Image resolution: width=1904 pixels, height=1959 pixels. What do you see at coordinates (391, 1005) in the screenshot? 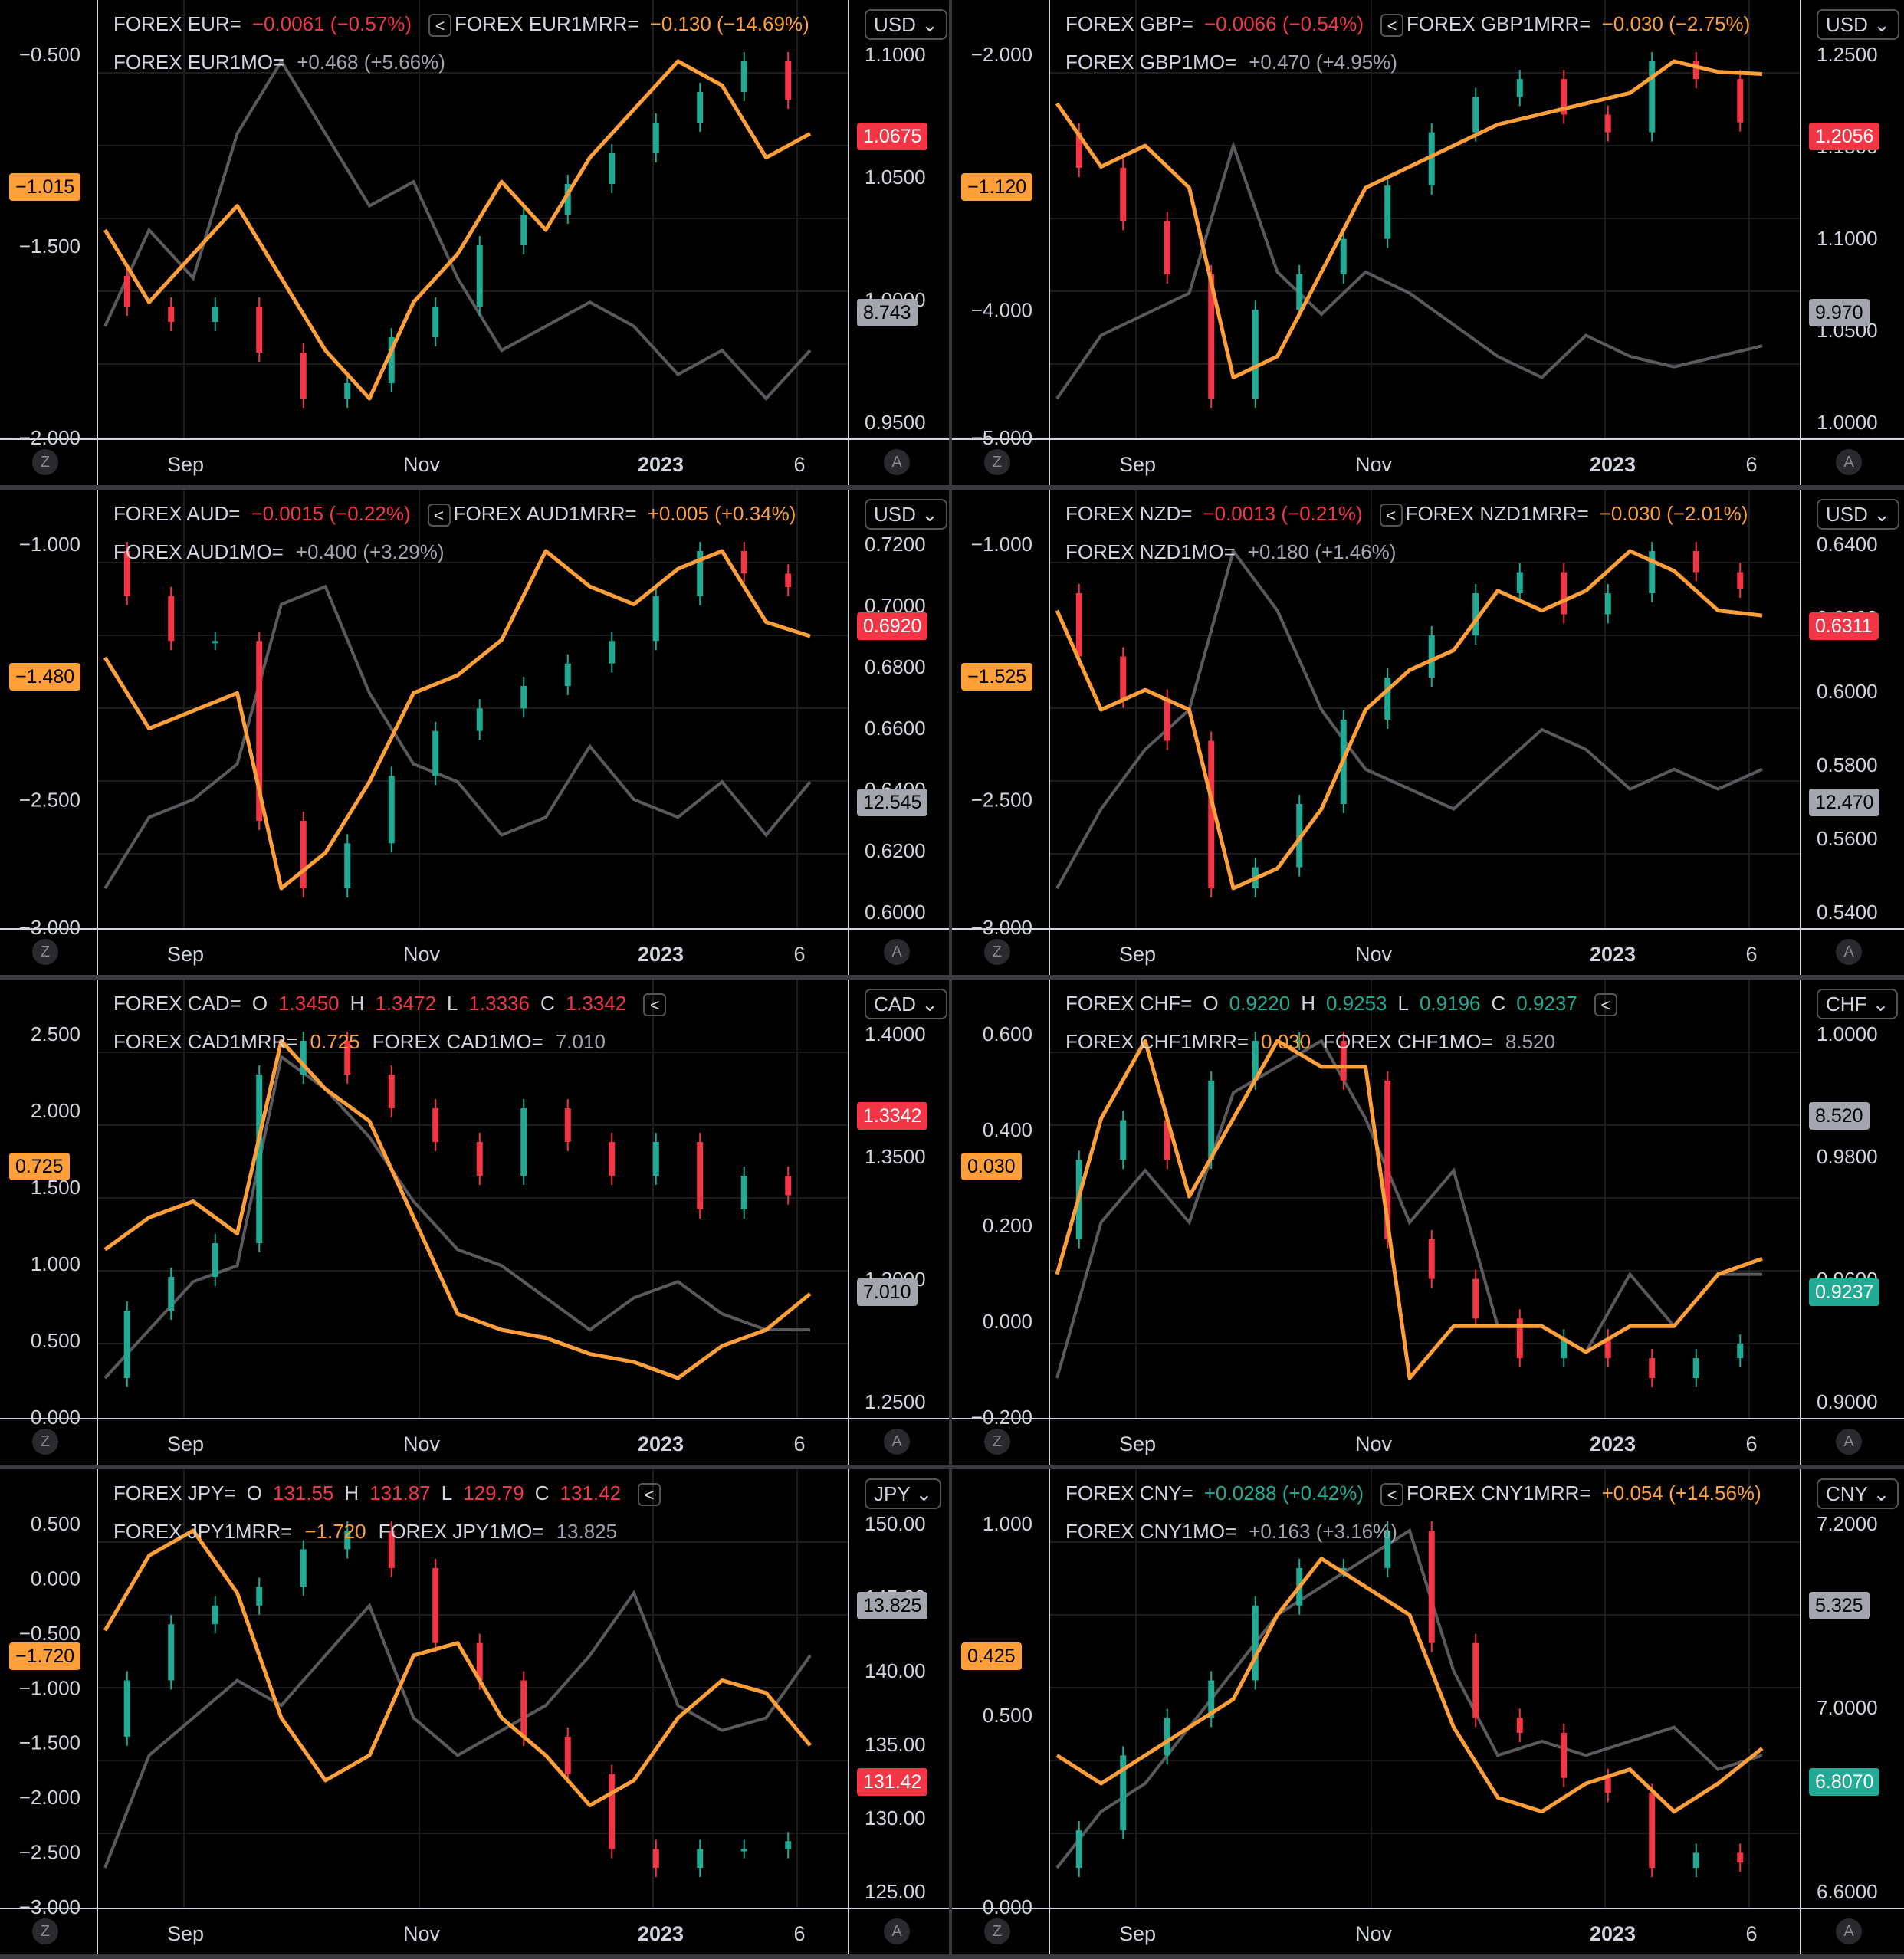
I see `legend-row-1: FOREX CAD= O 1.3450 H 1.3472 L 1.3336 C 1.3342 <` at bounding box center [391, 1005].